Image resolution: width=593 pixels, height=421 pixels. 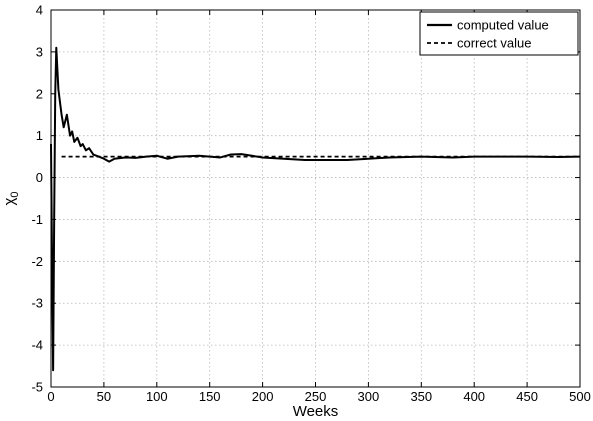 What do you see at coordinates (210, 396) in the screenshot?
I see `x-tick-label: 150` at bounding box center [210, 396].